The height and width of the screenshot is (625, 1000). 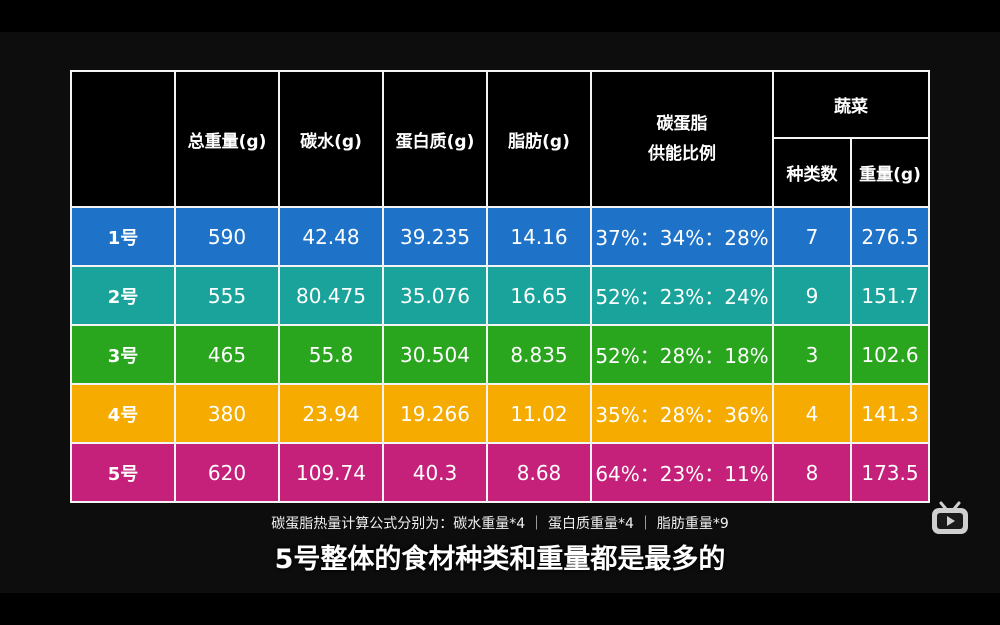 I want to click on cell-fat: 11.02, so click(x=539, y=413).